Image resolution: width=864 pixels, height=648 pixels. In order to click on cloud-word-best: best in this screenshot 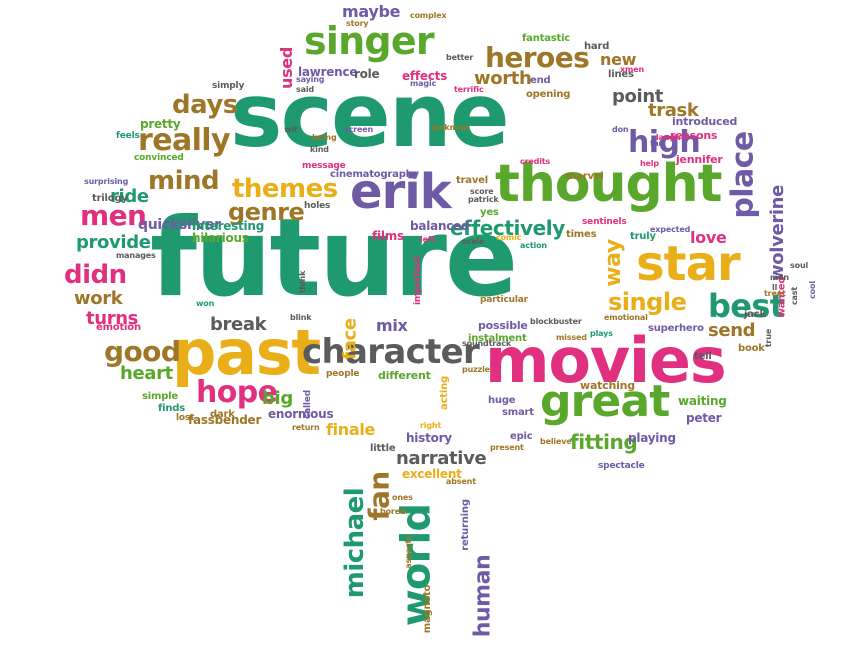, I will do `click(746, 306)`.